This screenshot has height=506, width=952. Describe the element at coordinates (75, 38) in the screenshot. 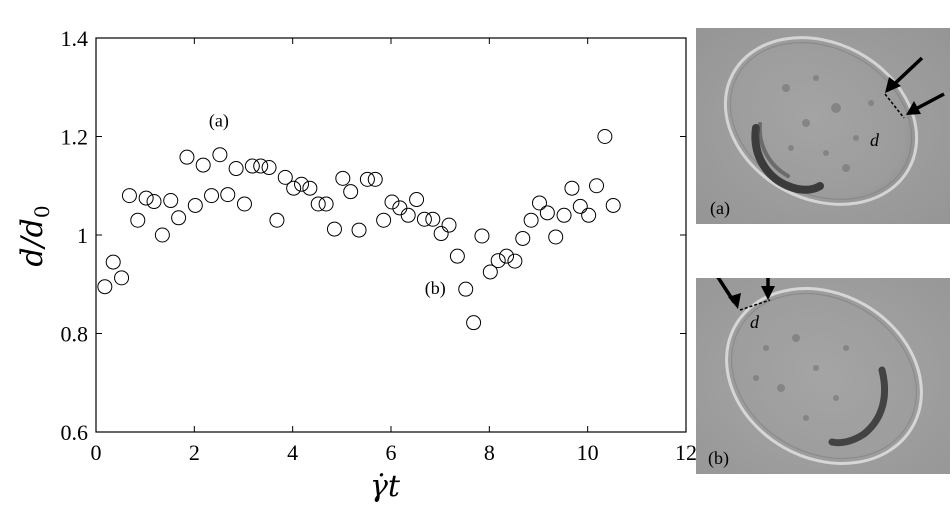

I see `y-tick-label: 1.4` at that location.